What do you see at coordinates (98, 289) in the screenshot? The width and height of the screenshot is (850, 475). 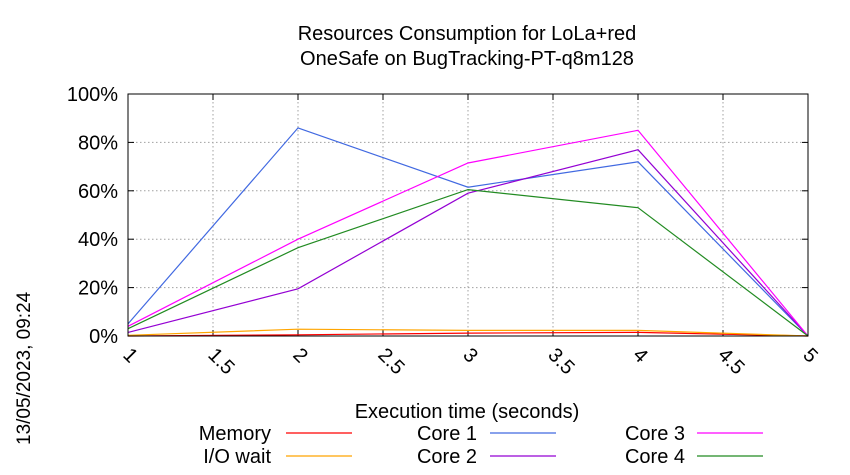 I see `y-tick-label: 20%` at bounding box center [98, 289].